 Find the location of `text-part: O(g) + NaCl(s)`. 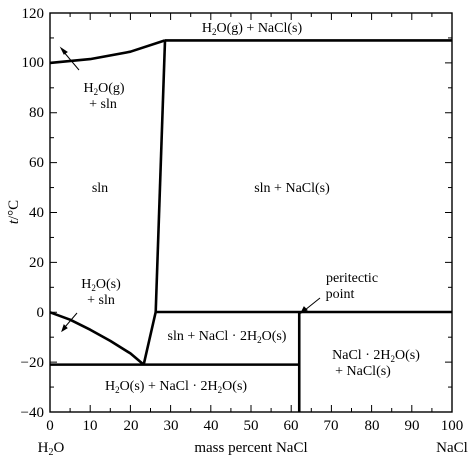

text-part: O(g) + NaCl(s) is located at coordinates (259, 28).